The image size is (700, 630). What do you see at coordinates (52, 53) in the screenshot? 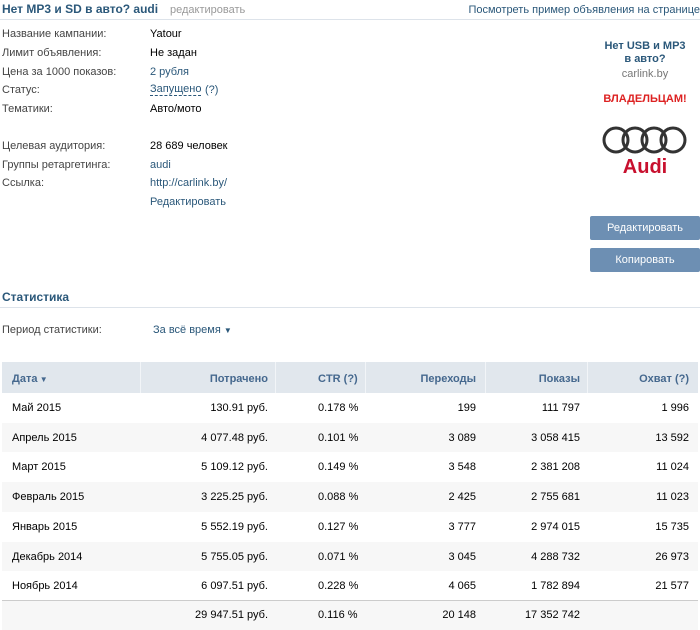
I see `field-label: Лимит объявления:` at bounding box center [52, 53].